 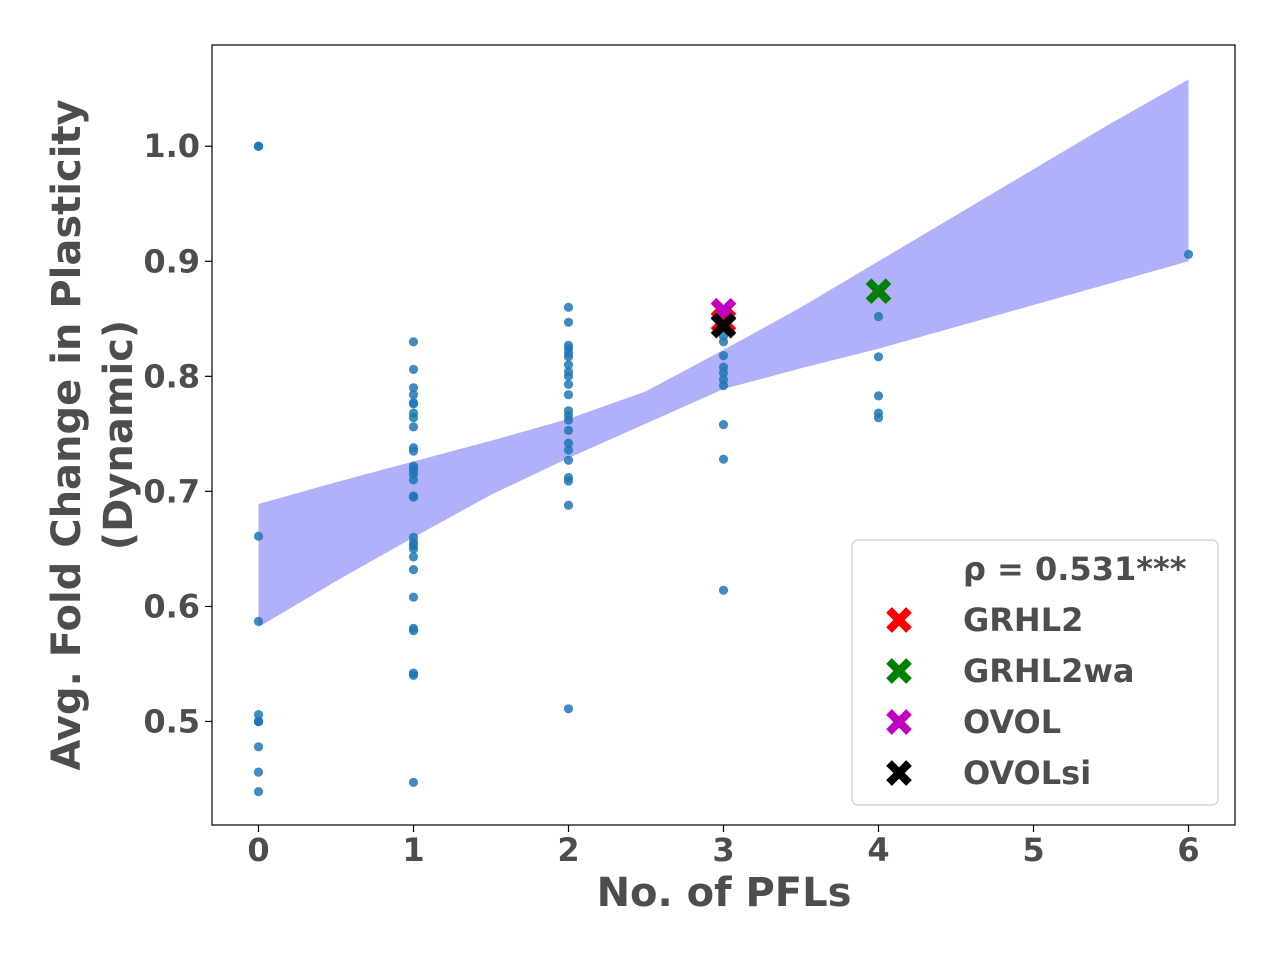 What do you see at coordinates (171, 606) in the screenshot?
I see `y-tick-label: 0.6` at bounding box center [171, 606].